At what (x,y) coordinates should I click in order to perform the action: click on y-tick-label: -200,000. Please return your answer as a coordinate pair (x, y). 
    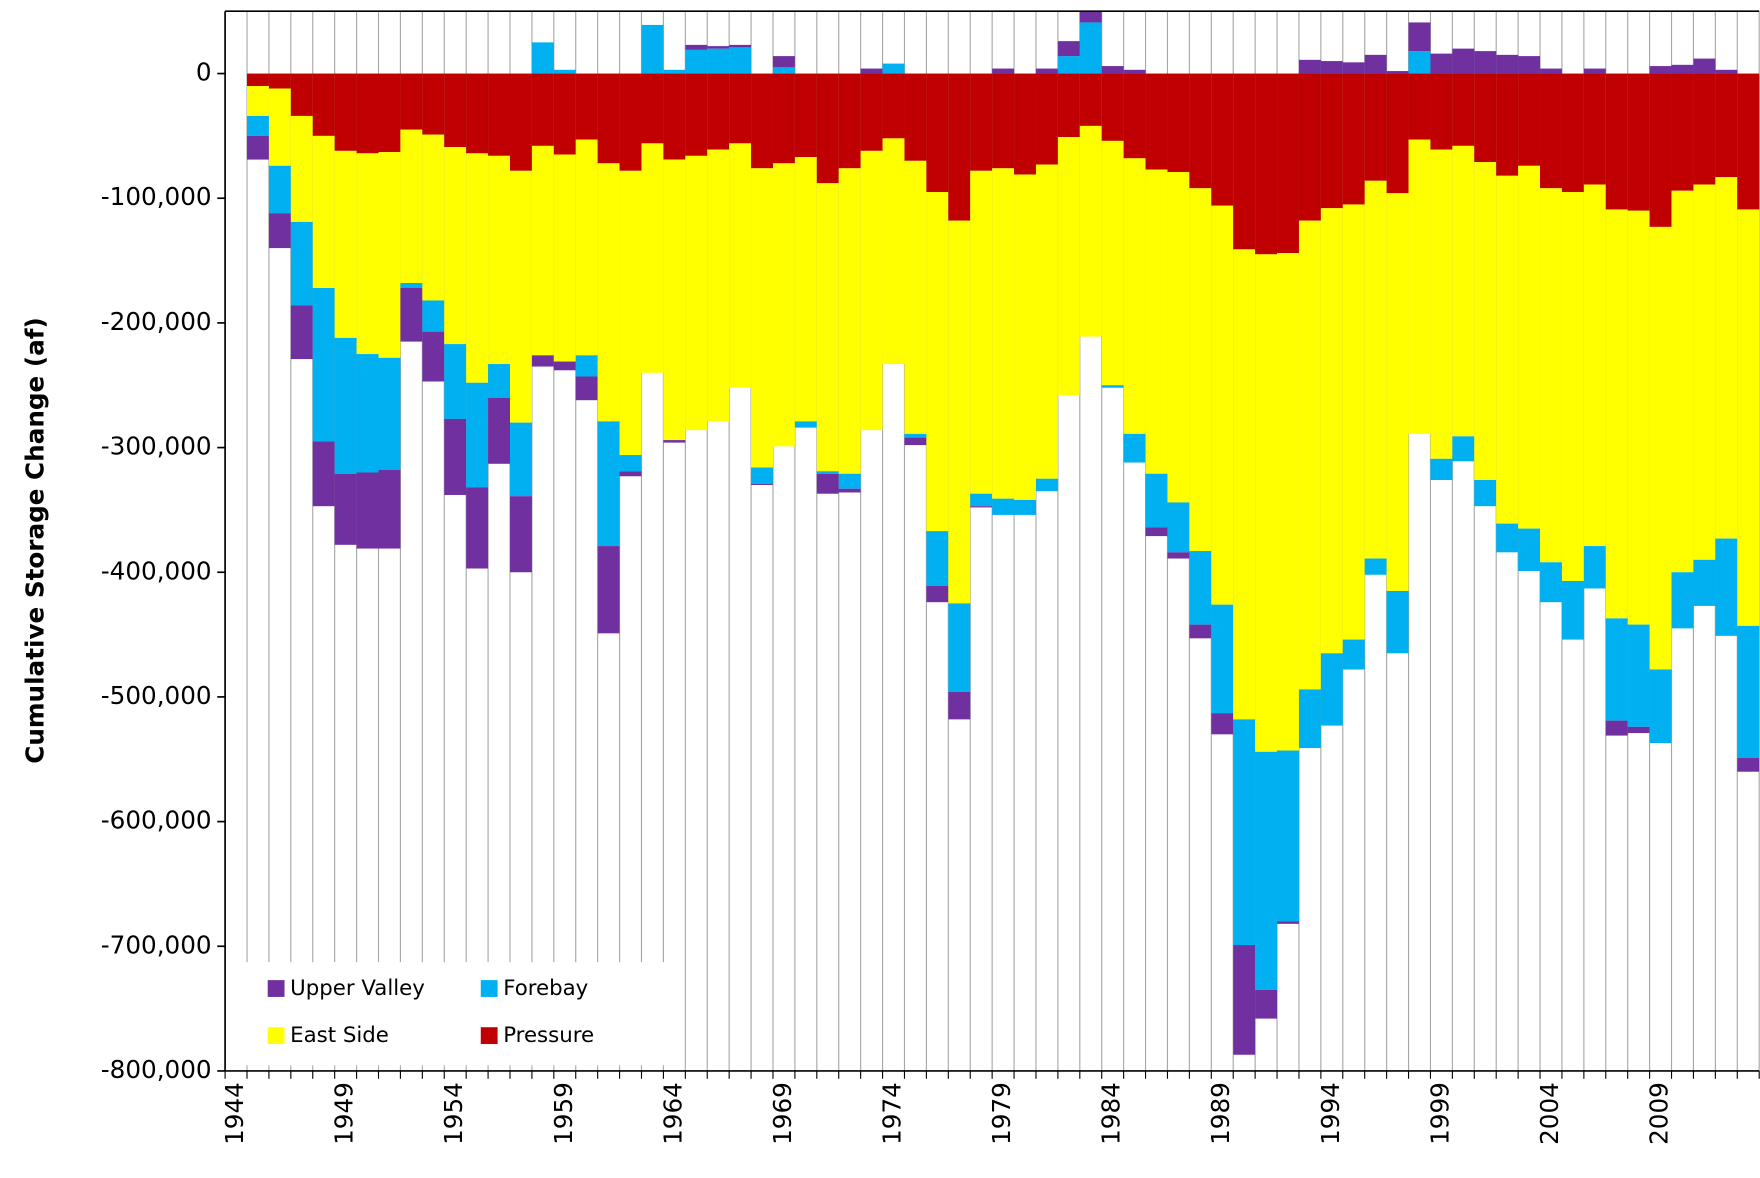
    Looking at the image, I should click on (156, 321).